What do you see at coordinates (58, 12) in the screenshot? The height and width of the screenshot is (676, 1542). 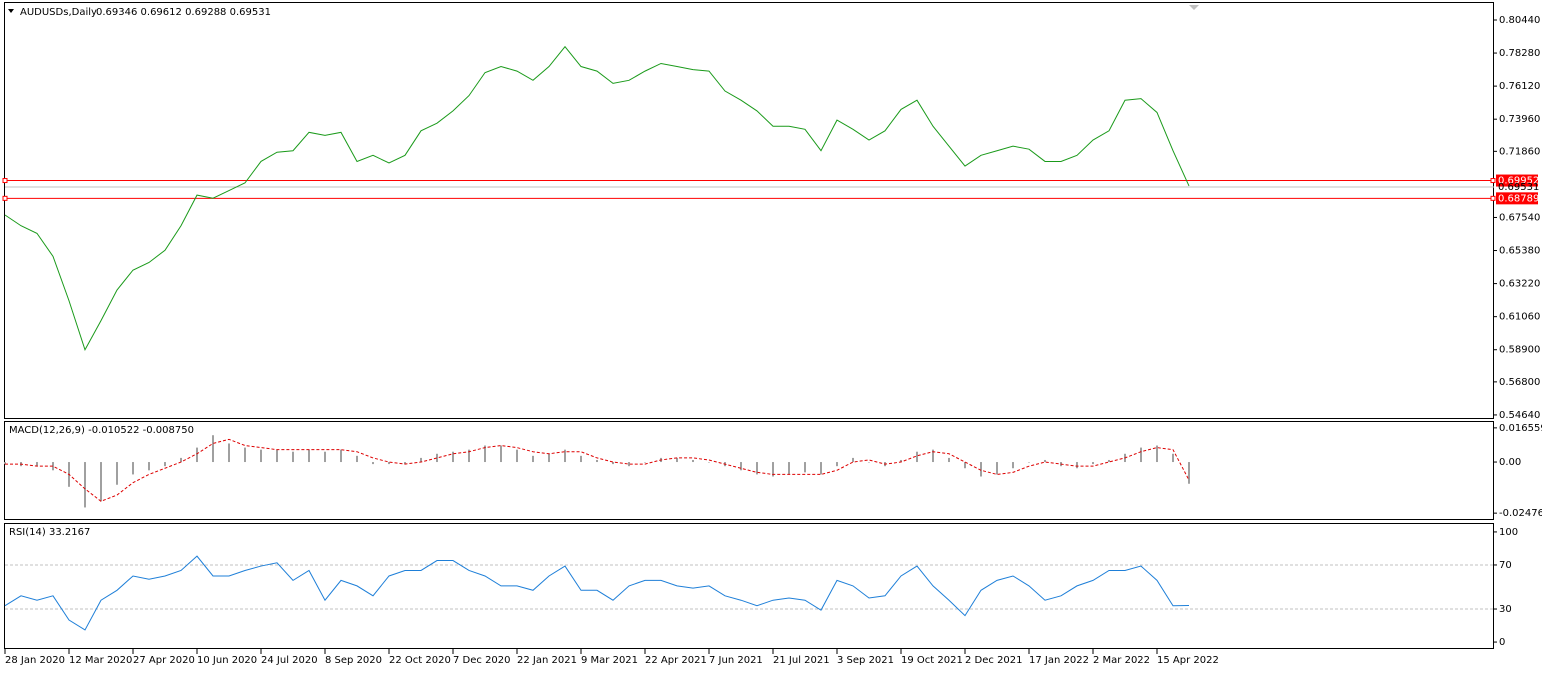 I see `symbol-title: AUDUSDs,Daily` at bounding box center [58, 12].